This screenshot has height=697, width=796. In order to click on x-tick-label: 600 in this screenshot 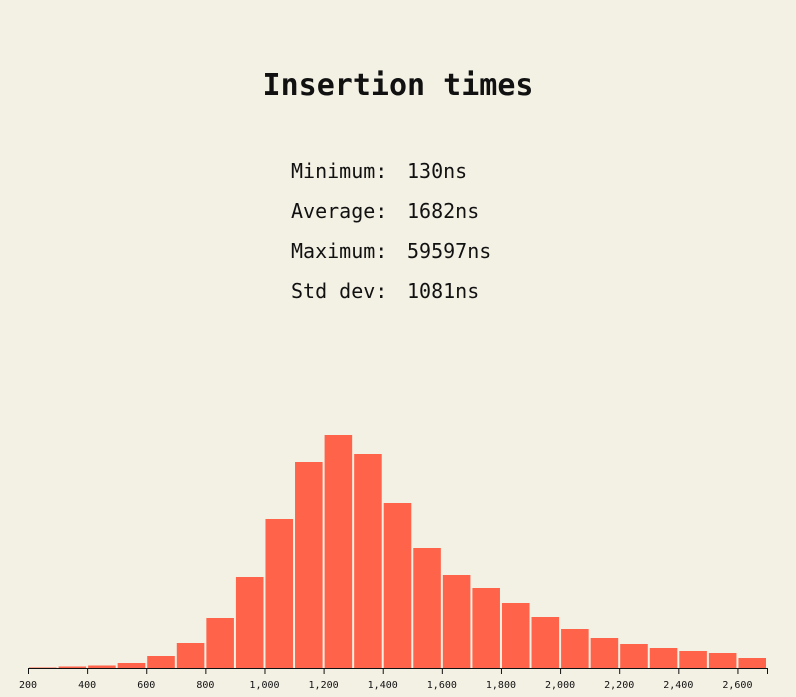, I will do `click(146, 685)`.